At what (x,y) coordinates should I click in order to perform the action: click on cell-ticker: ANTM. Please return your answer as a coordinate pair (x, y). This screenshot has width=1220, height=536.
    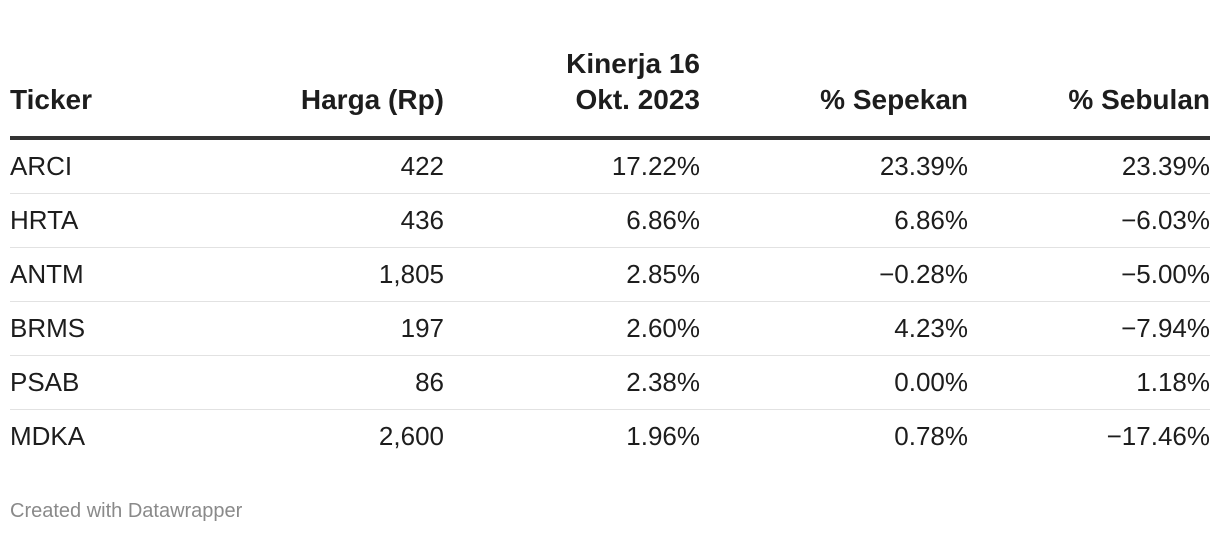
    Looking at the image, I should click on (110, 274).